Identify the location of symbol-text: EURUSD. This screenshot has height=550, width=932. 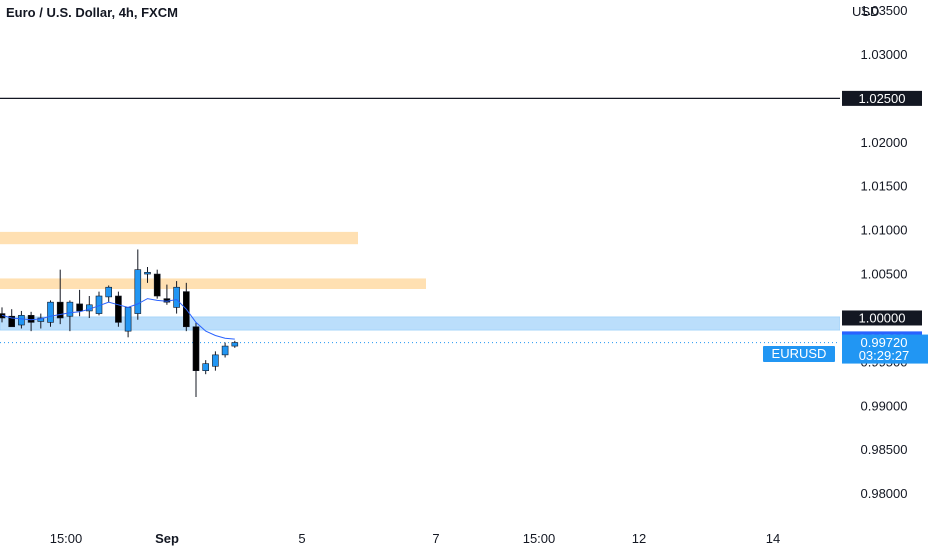
(799, 353).